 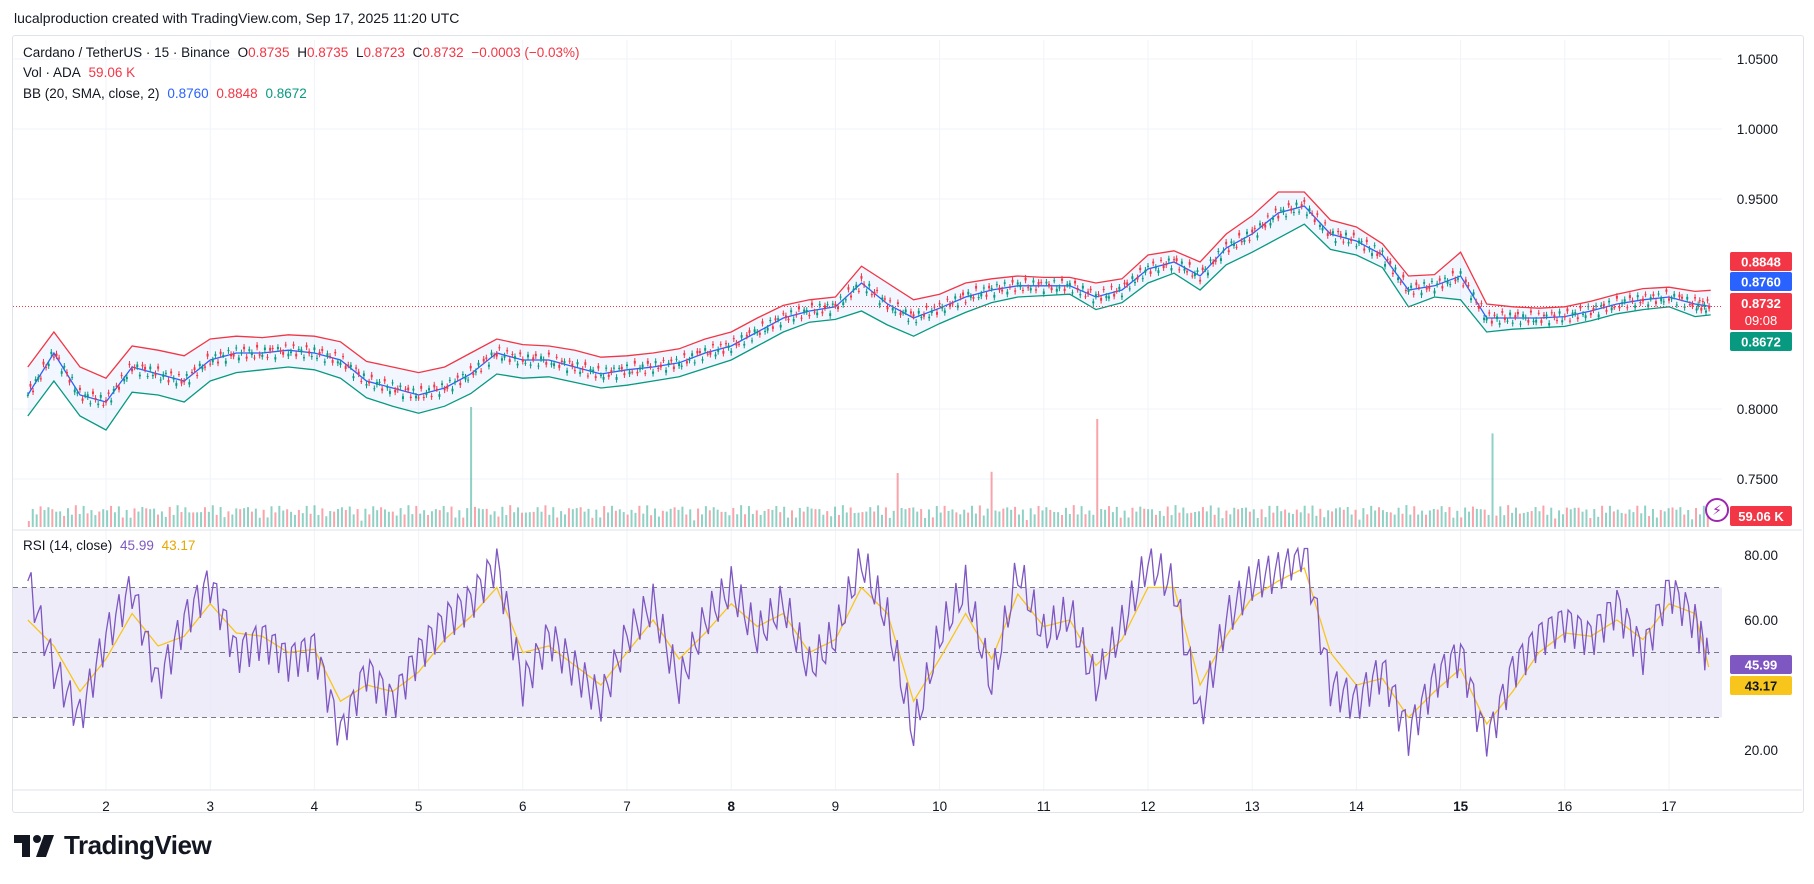 What do you see at coordinates (81, 72) in the screenshot?
I see `volume-legend: Vol · ADA 59.06 K` at bounding box center [81, 72].